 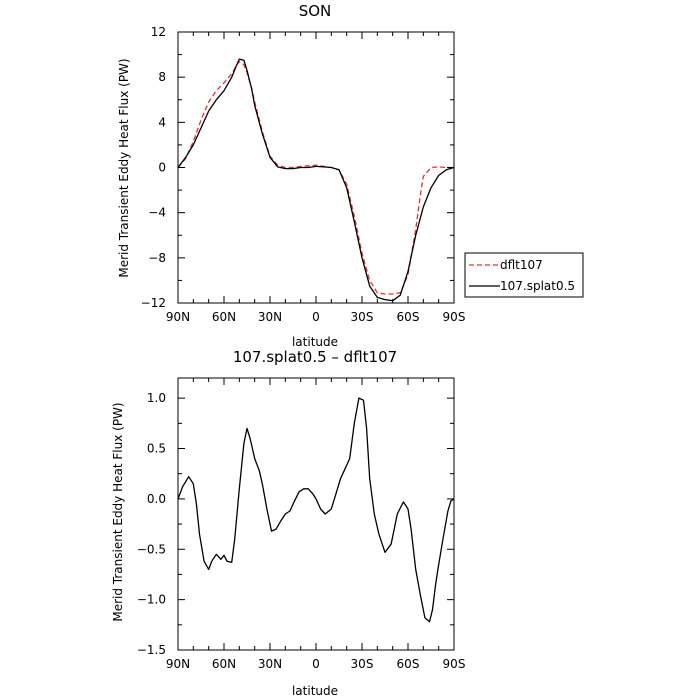 What do you see at coordinates (315, 357) in the screenshot?
I see `chart-title: 107.splat0.5 – dflt107` at bounding box center [315, 357].